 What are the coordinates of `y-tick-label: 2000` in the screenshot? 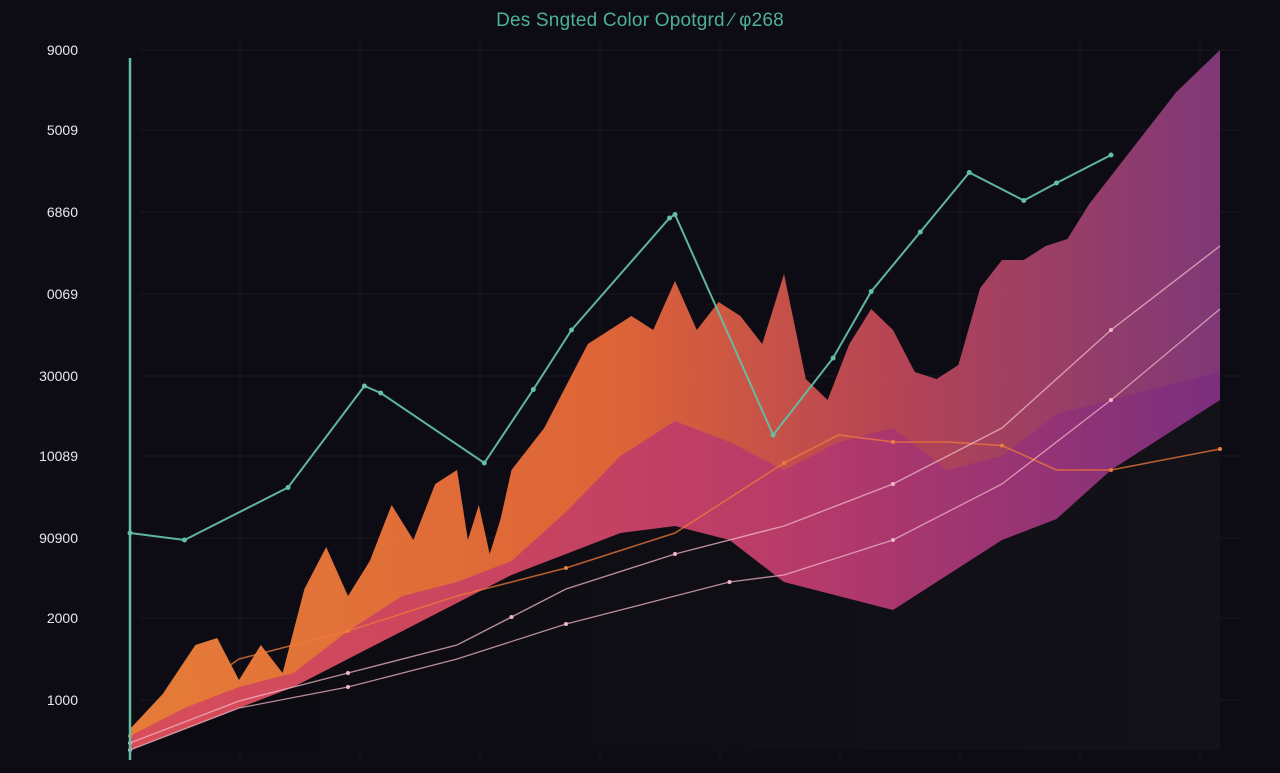 It's located at (62, 618).